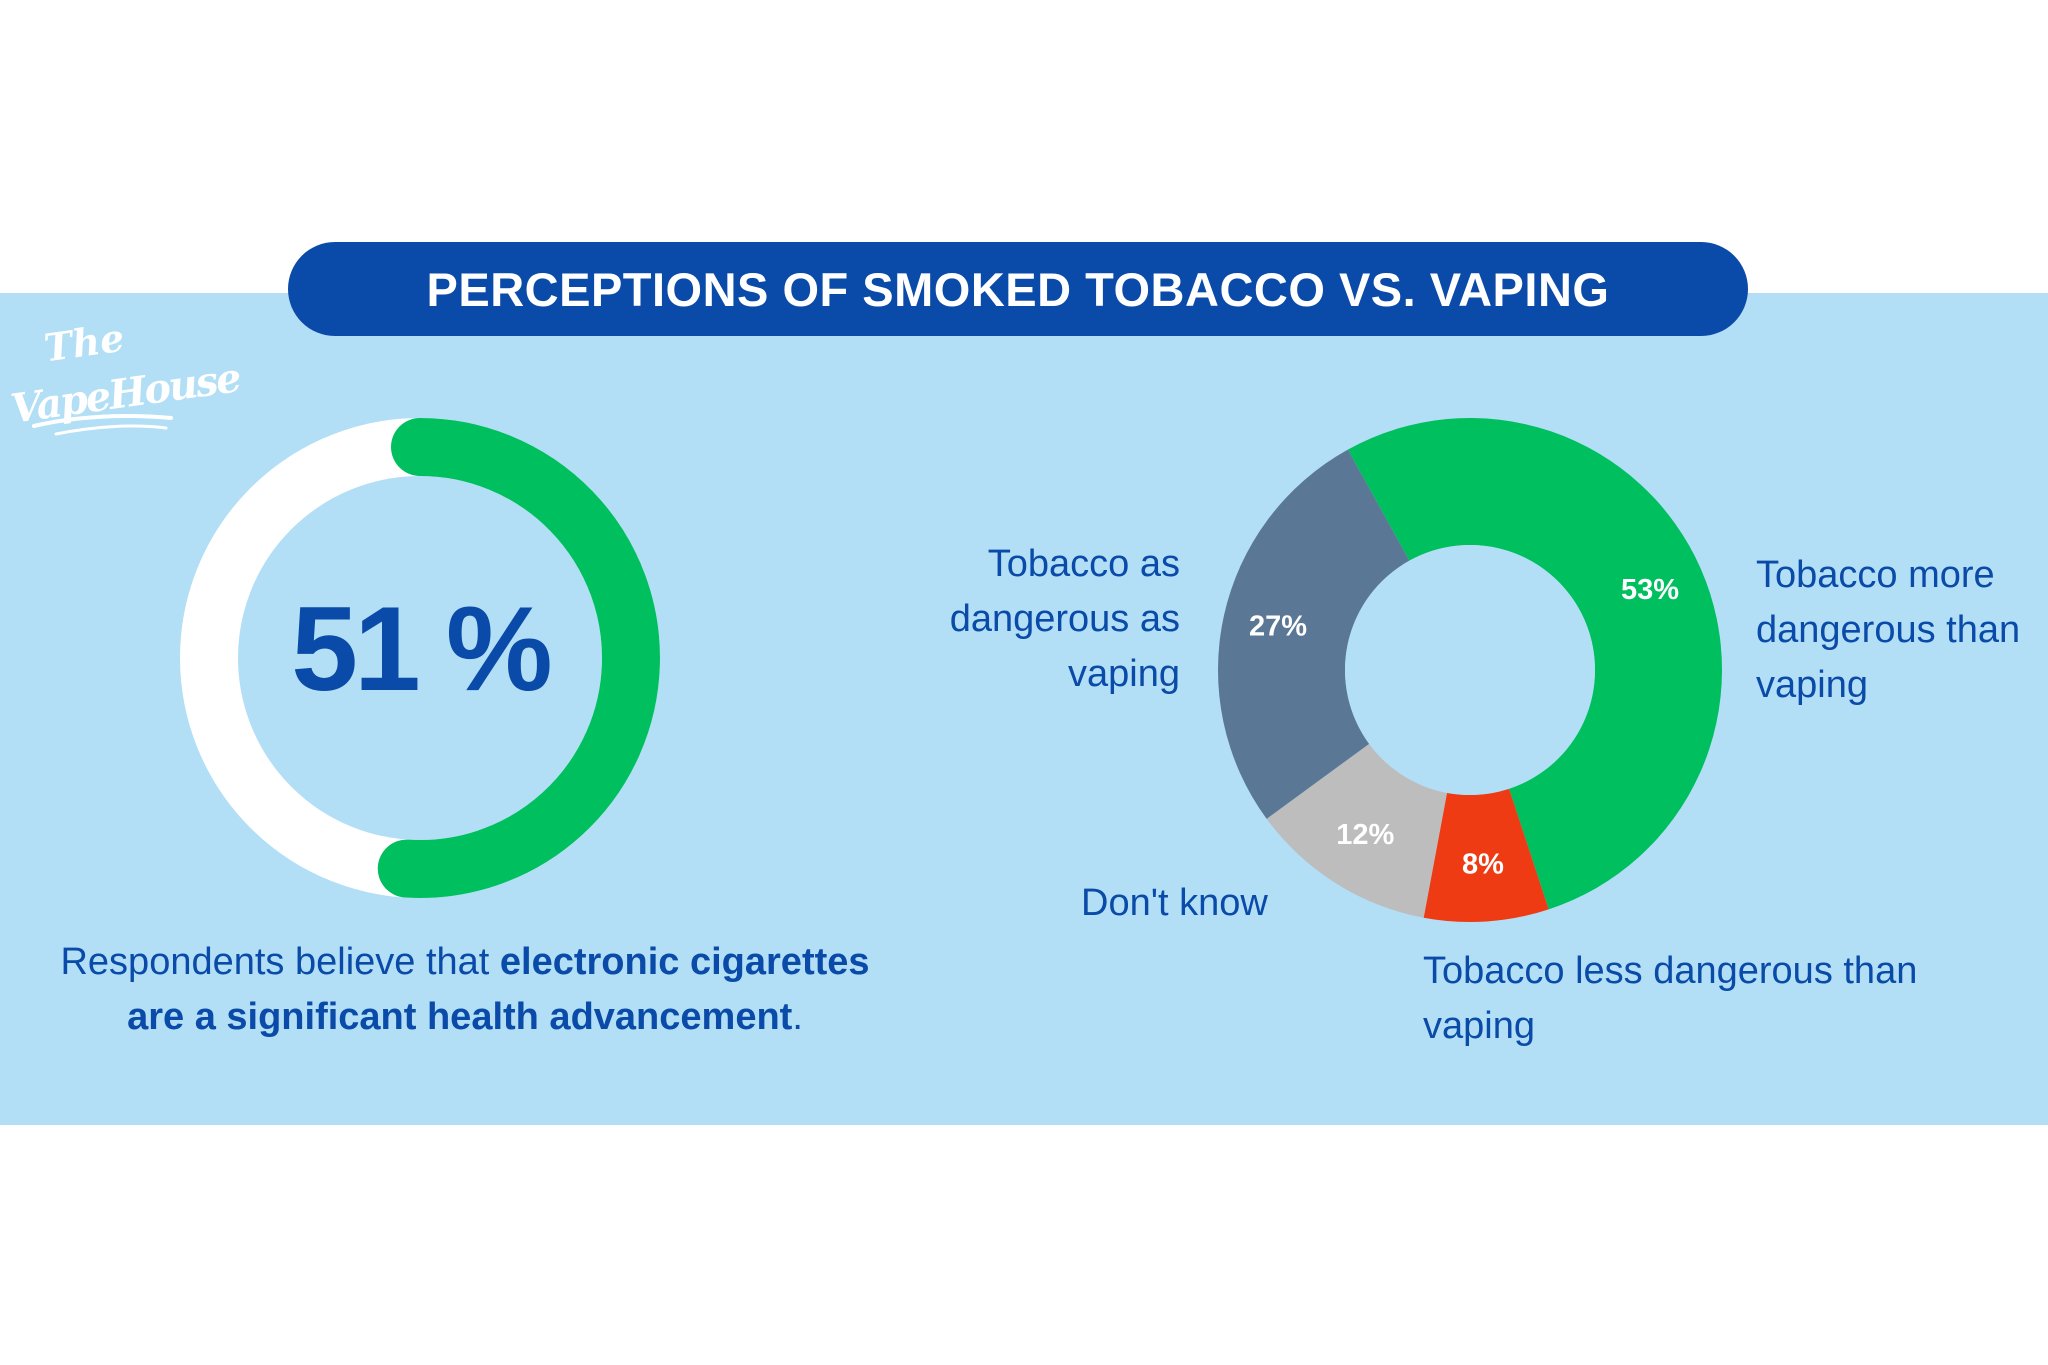 The image size is (2048, 1365). What do you see at coordinates (1278, 626) in the screenshot?
I see `data-label-27: 27%` at bounding box center [1278, 626].